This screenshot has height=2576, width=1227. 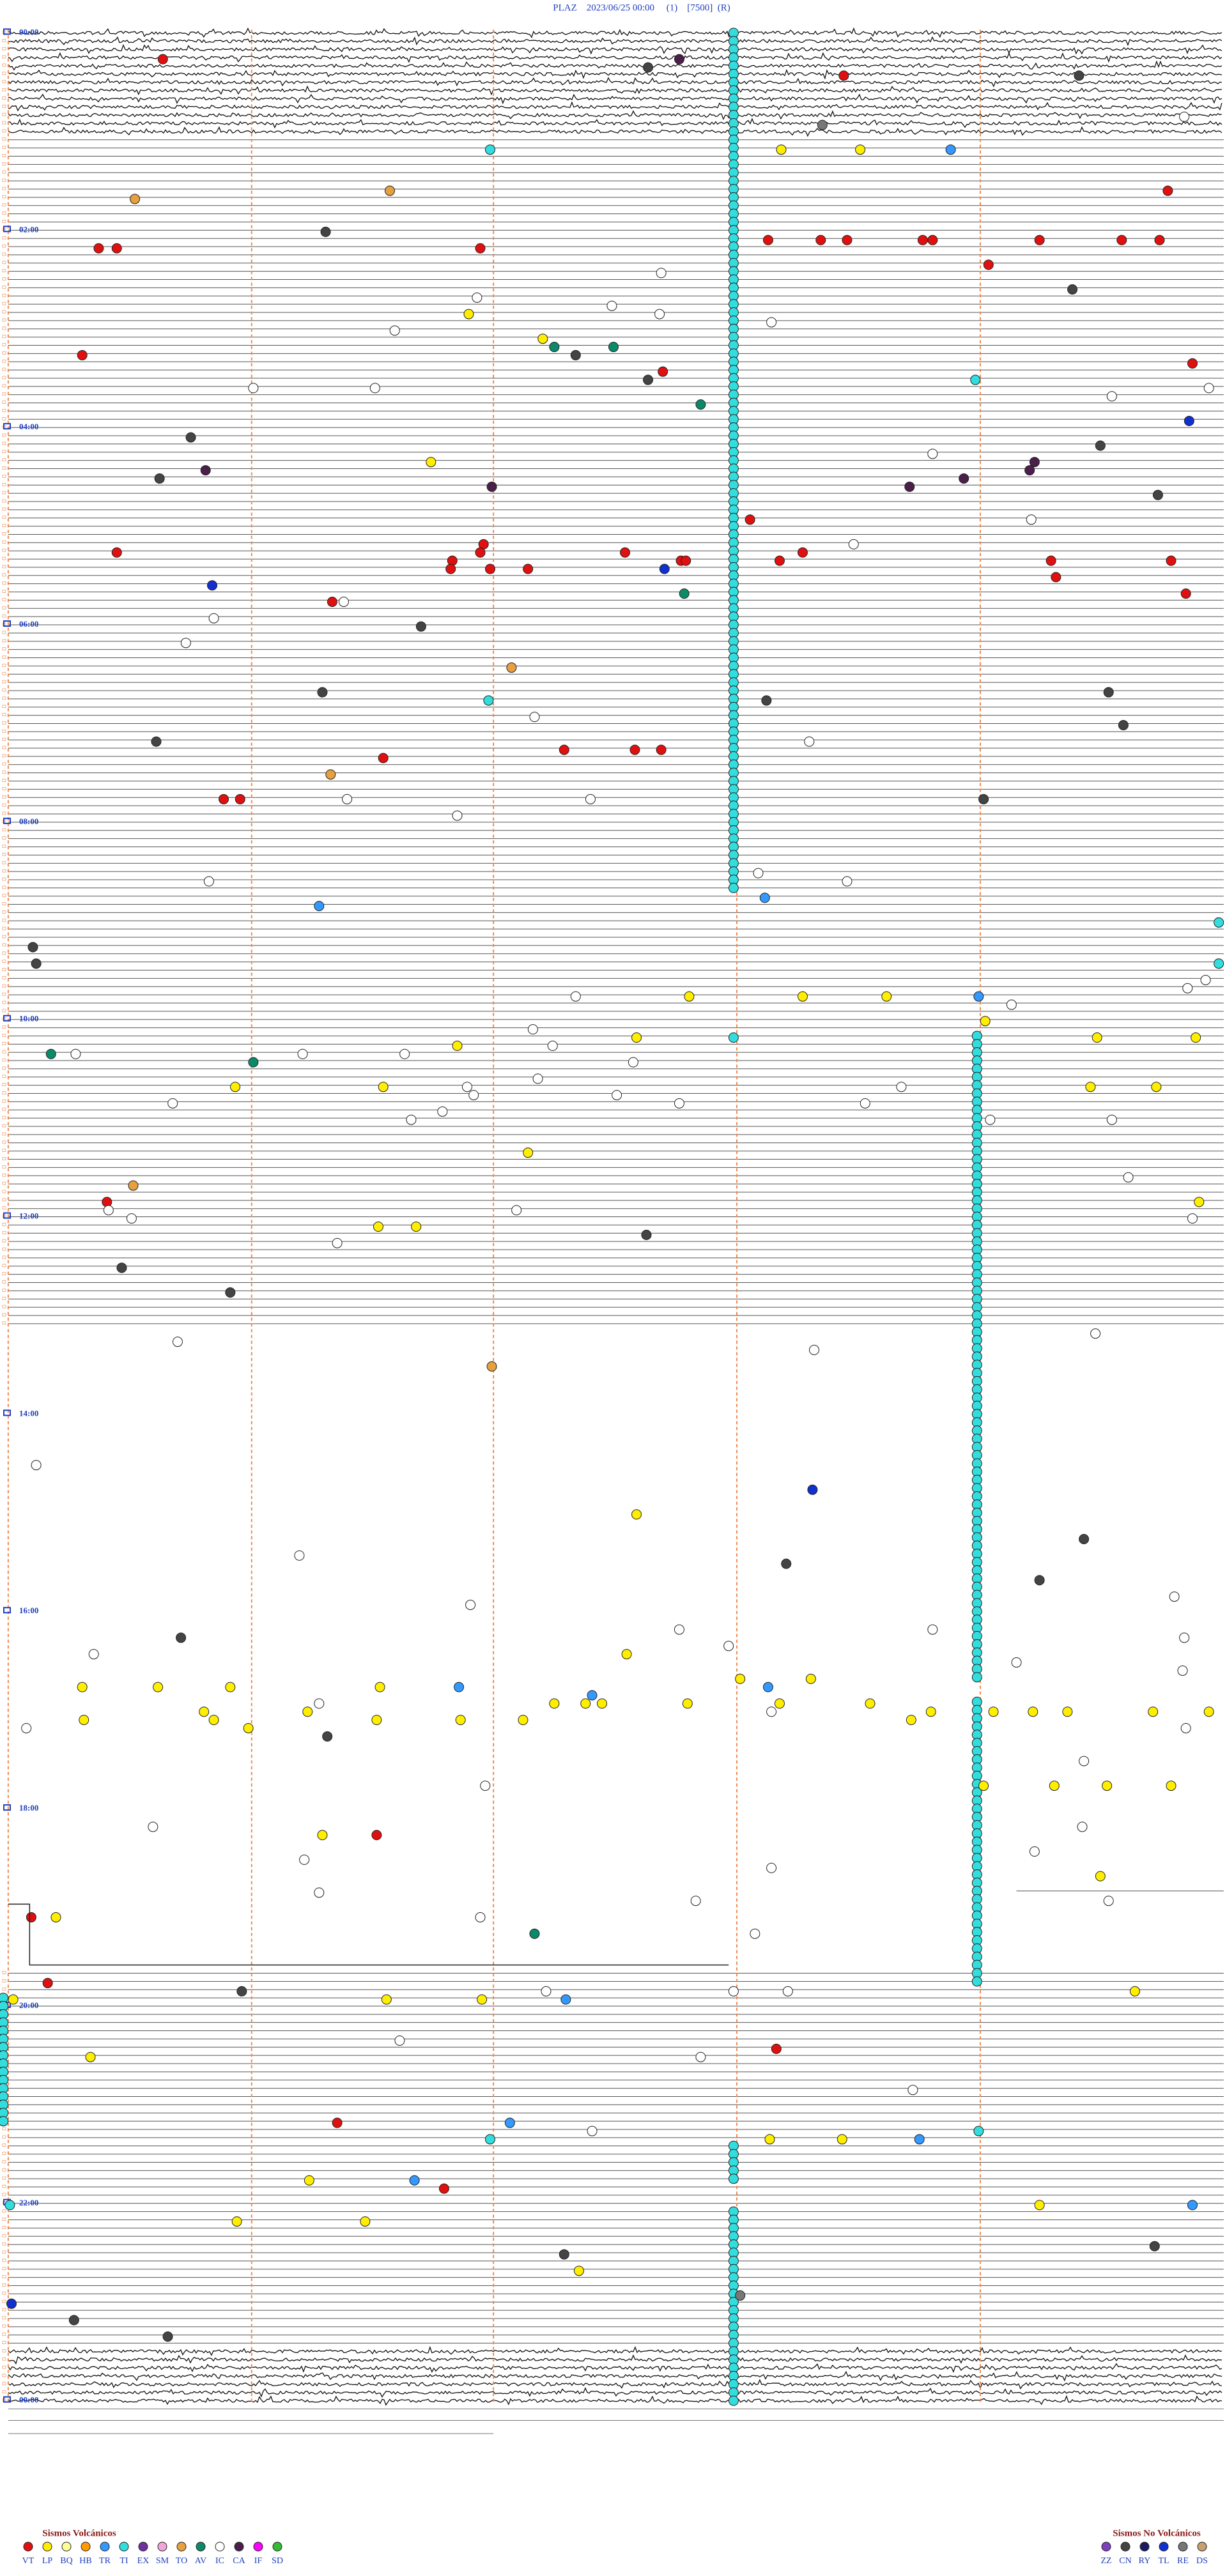 I want to click on legend-item: DS, so click(x=1202, y=2561).